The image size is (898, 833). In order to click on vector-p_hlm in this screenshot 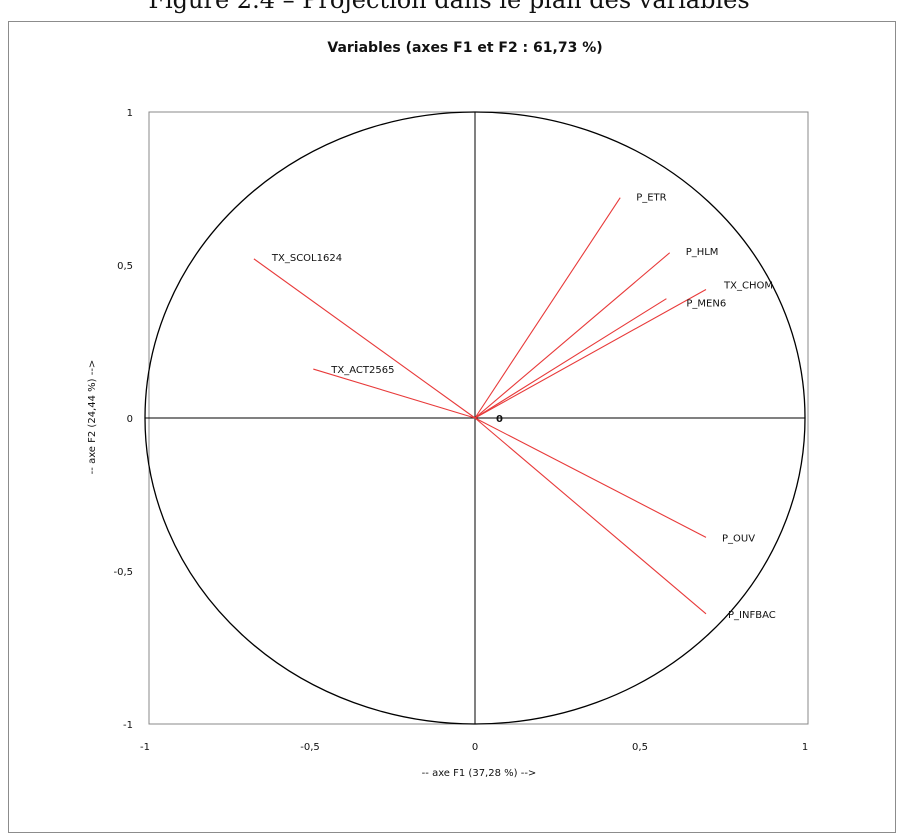, I will do `click(572, 335)`.